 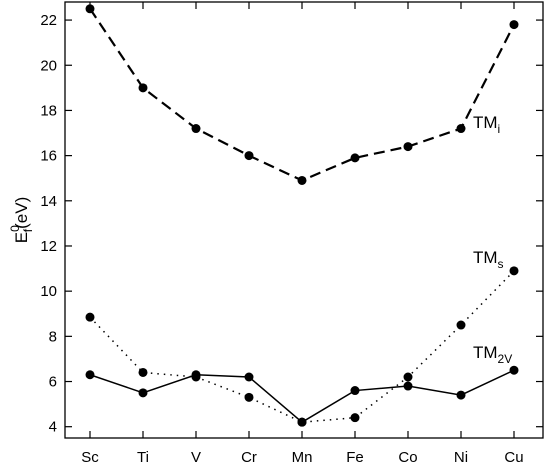 What do you see at coordinates (48, 110) in the screenshot?
I see `y-tick-label: 18` at bounding box center [48, 110].